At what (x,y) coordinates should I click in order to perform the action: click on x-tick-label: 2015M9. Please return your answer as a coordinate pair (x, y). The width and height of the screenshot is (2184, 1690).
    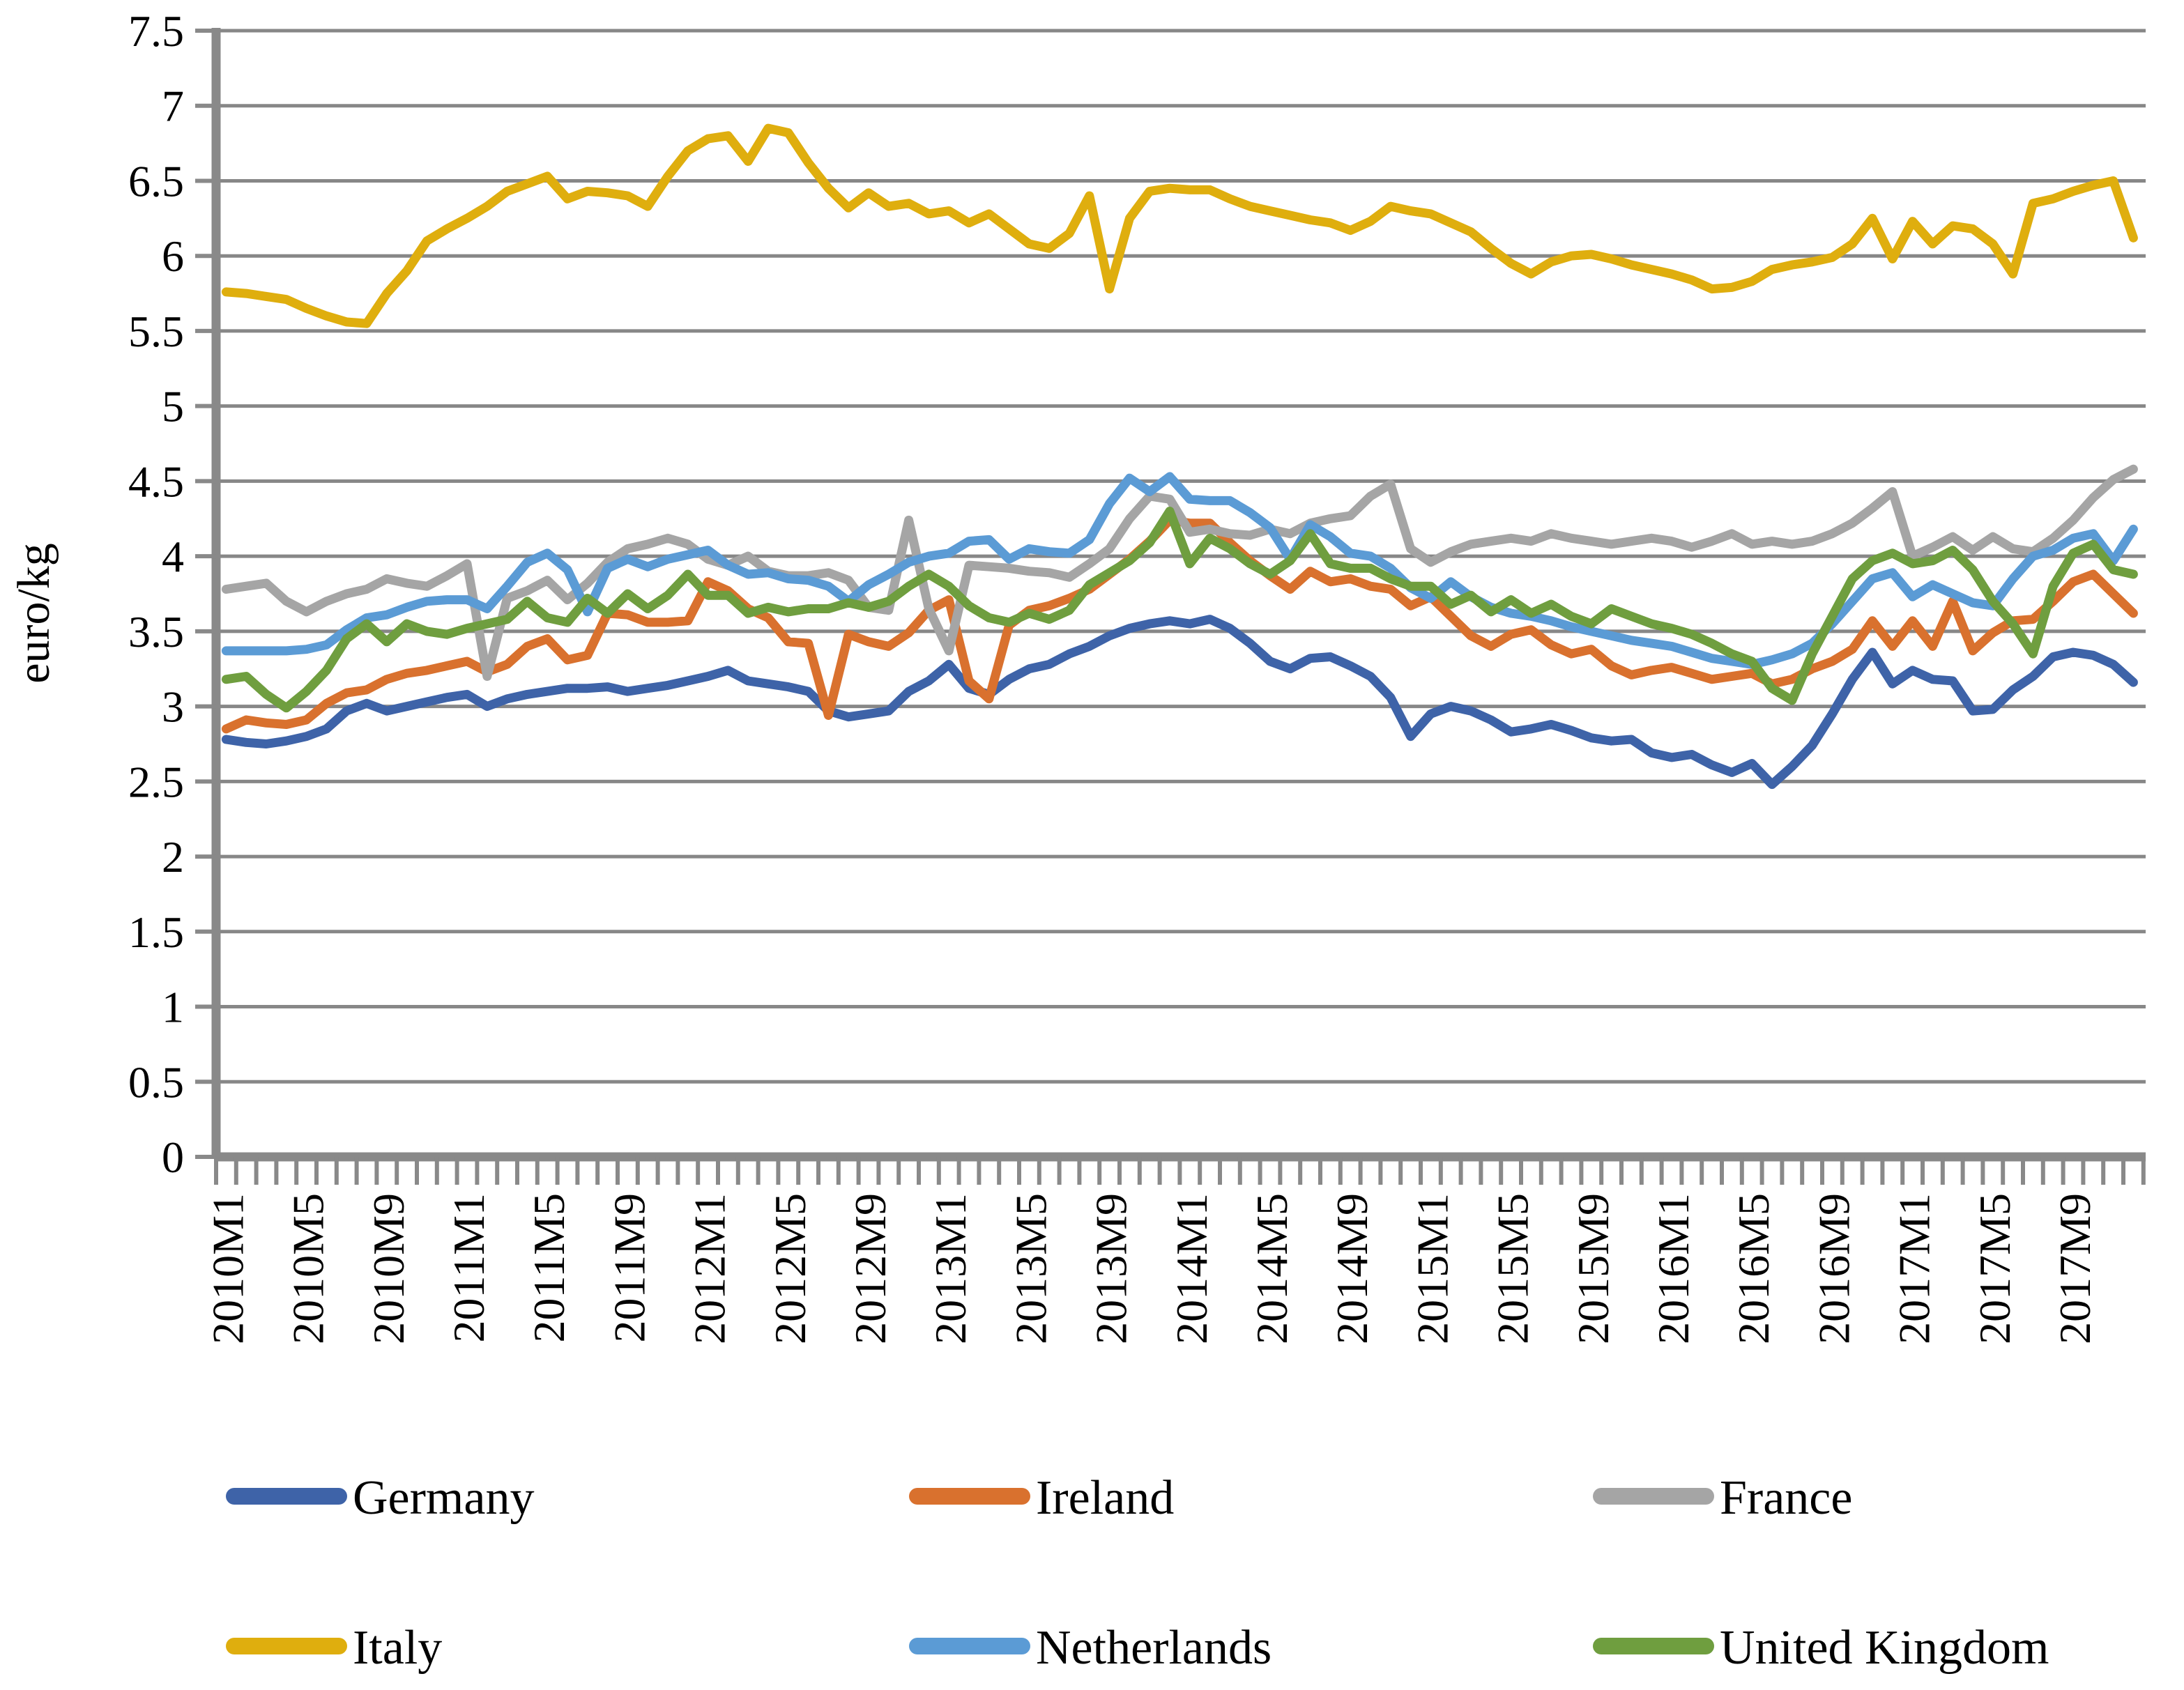
    Looking at the image, I should click on (1593, 1268).